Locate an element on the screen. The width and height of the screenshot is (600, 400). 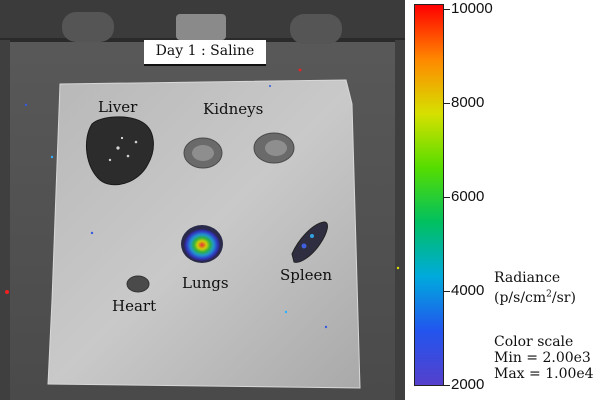
organ-label-kidneys: Kidneys is located at coordinates (233, 109).